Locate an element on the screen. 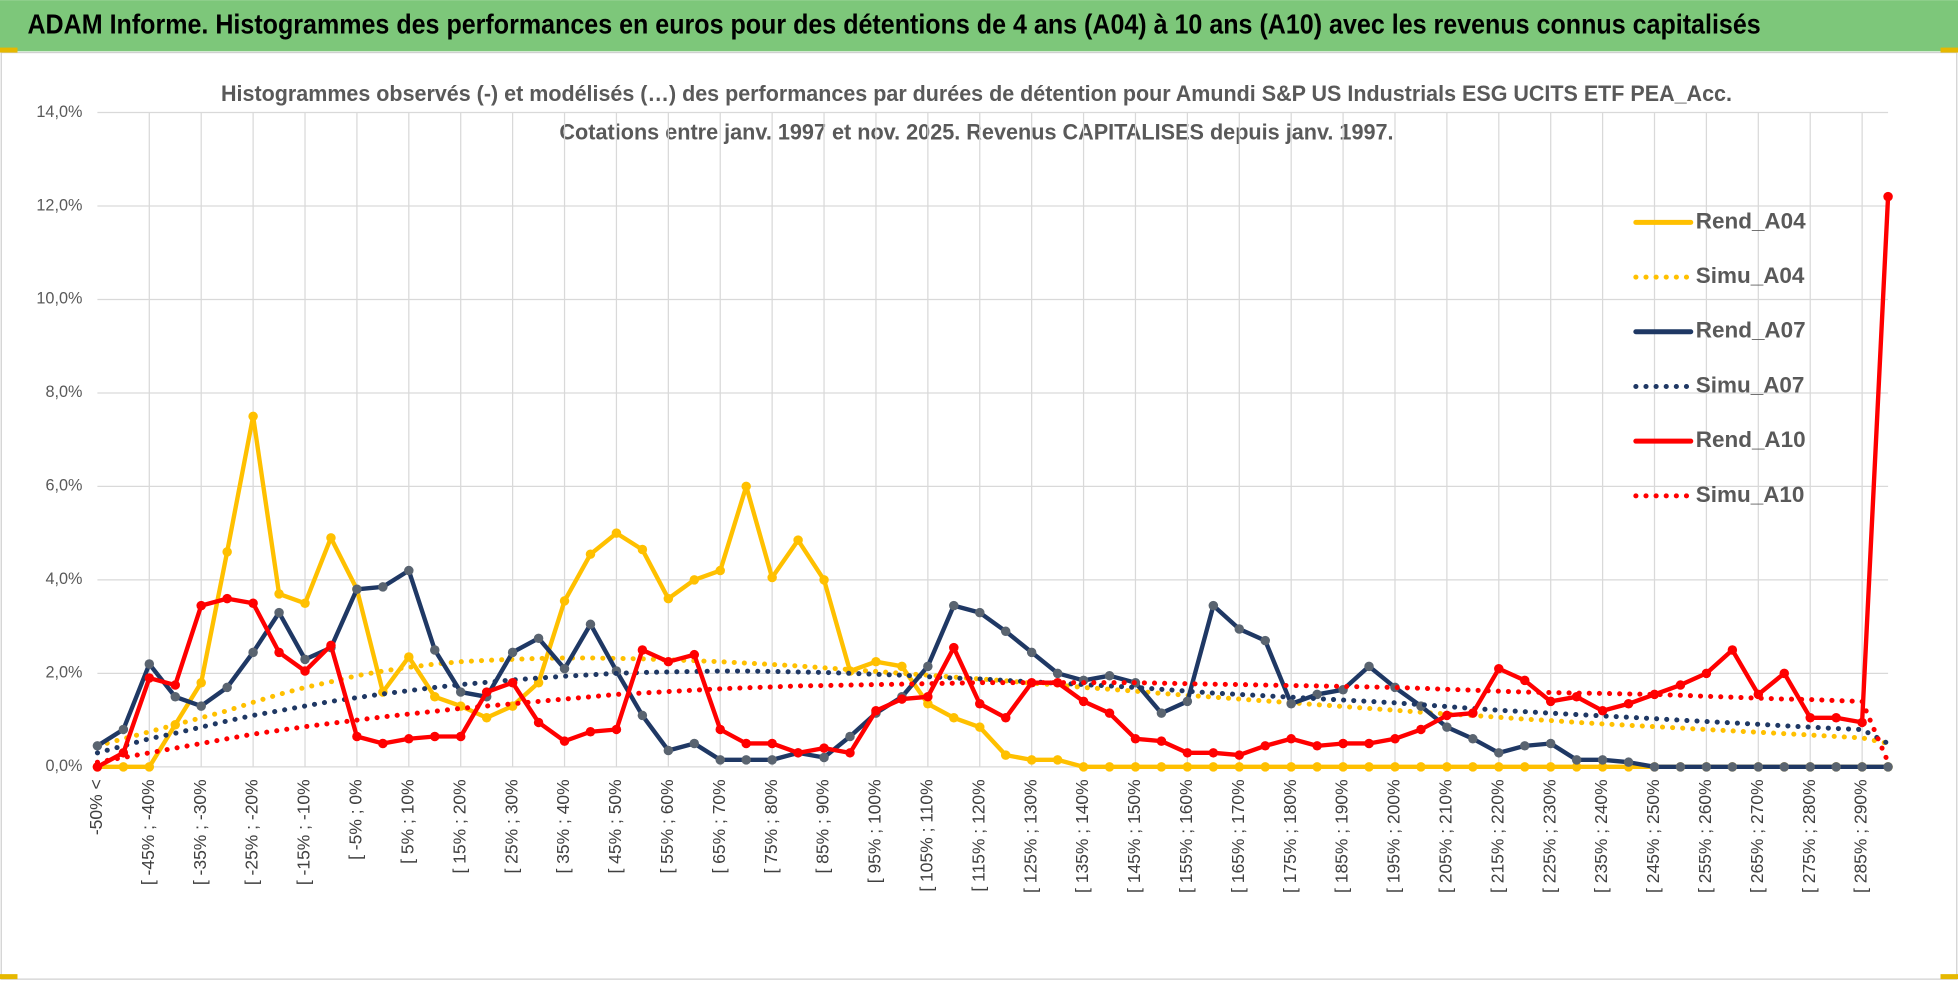 The width and height of the screenshot is (1958, 988). x-tick-label: [ 145% ; 150% is located at coordinates (1134, 836).